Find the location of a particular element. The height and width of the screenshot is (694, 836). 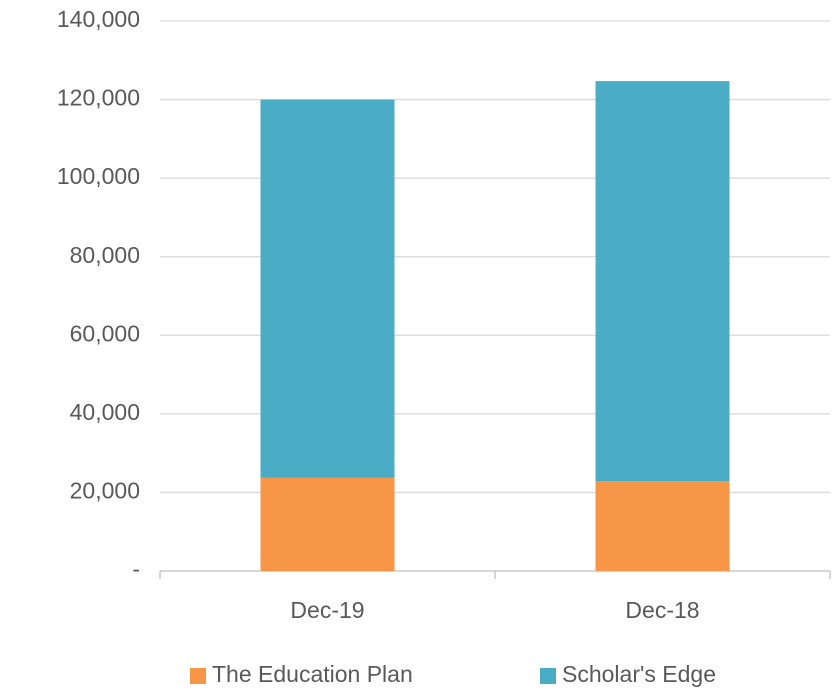

x-tick-label: Dec-19 is located at coordinates (327, 610).